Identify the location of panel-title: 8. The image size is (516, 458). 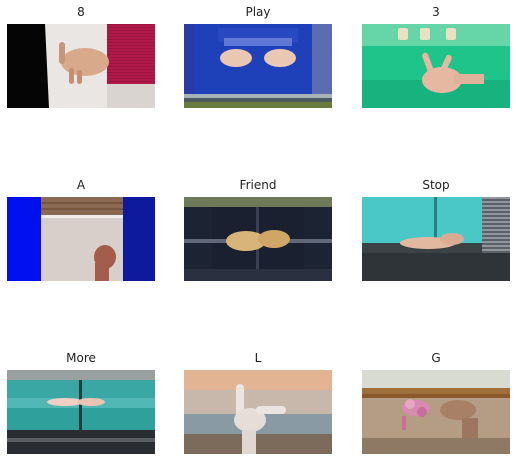
(81, 12).